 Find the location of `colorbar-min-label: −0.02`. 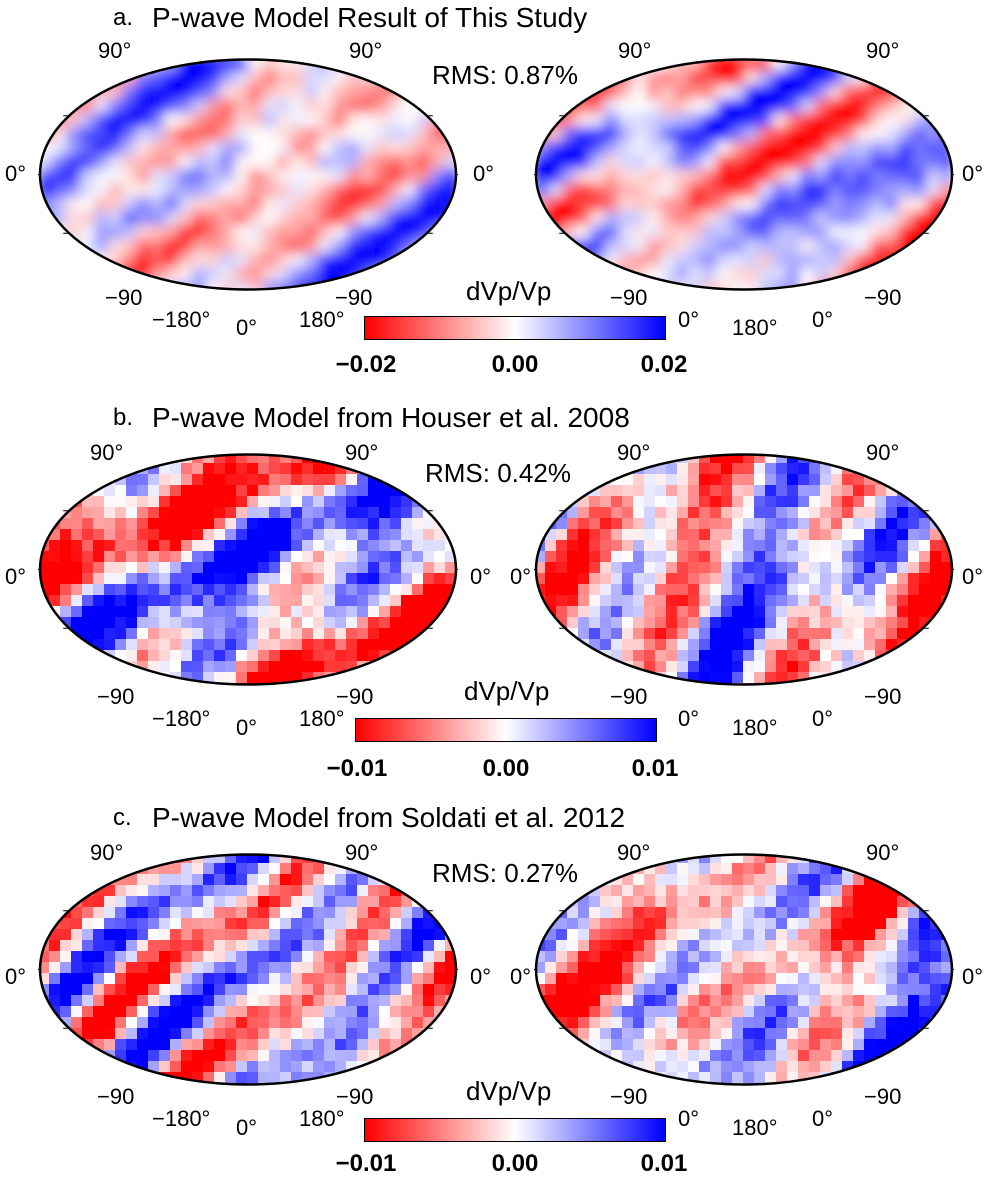

colorbar-min-label: −0.02 is located at coordinates (366, 364).